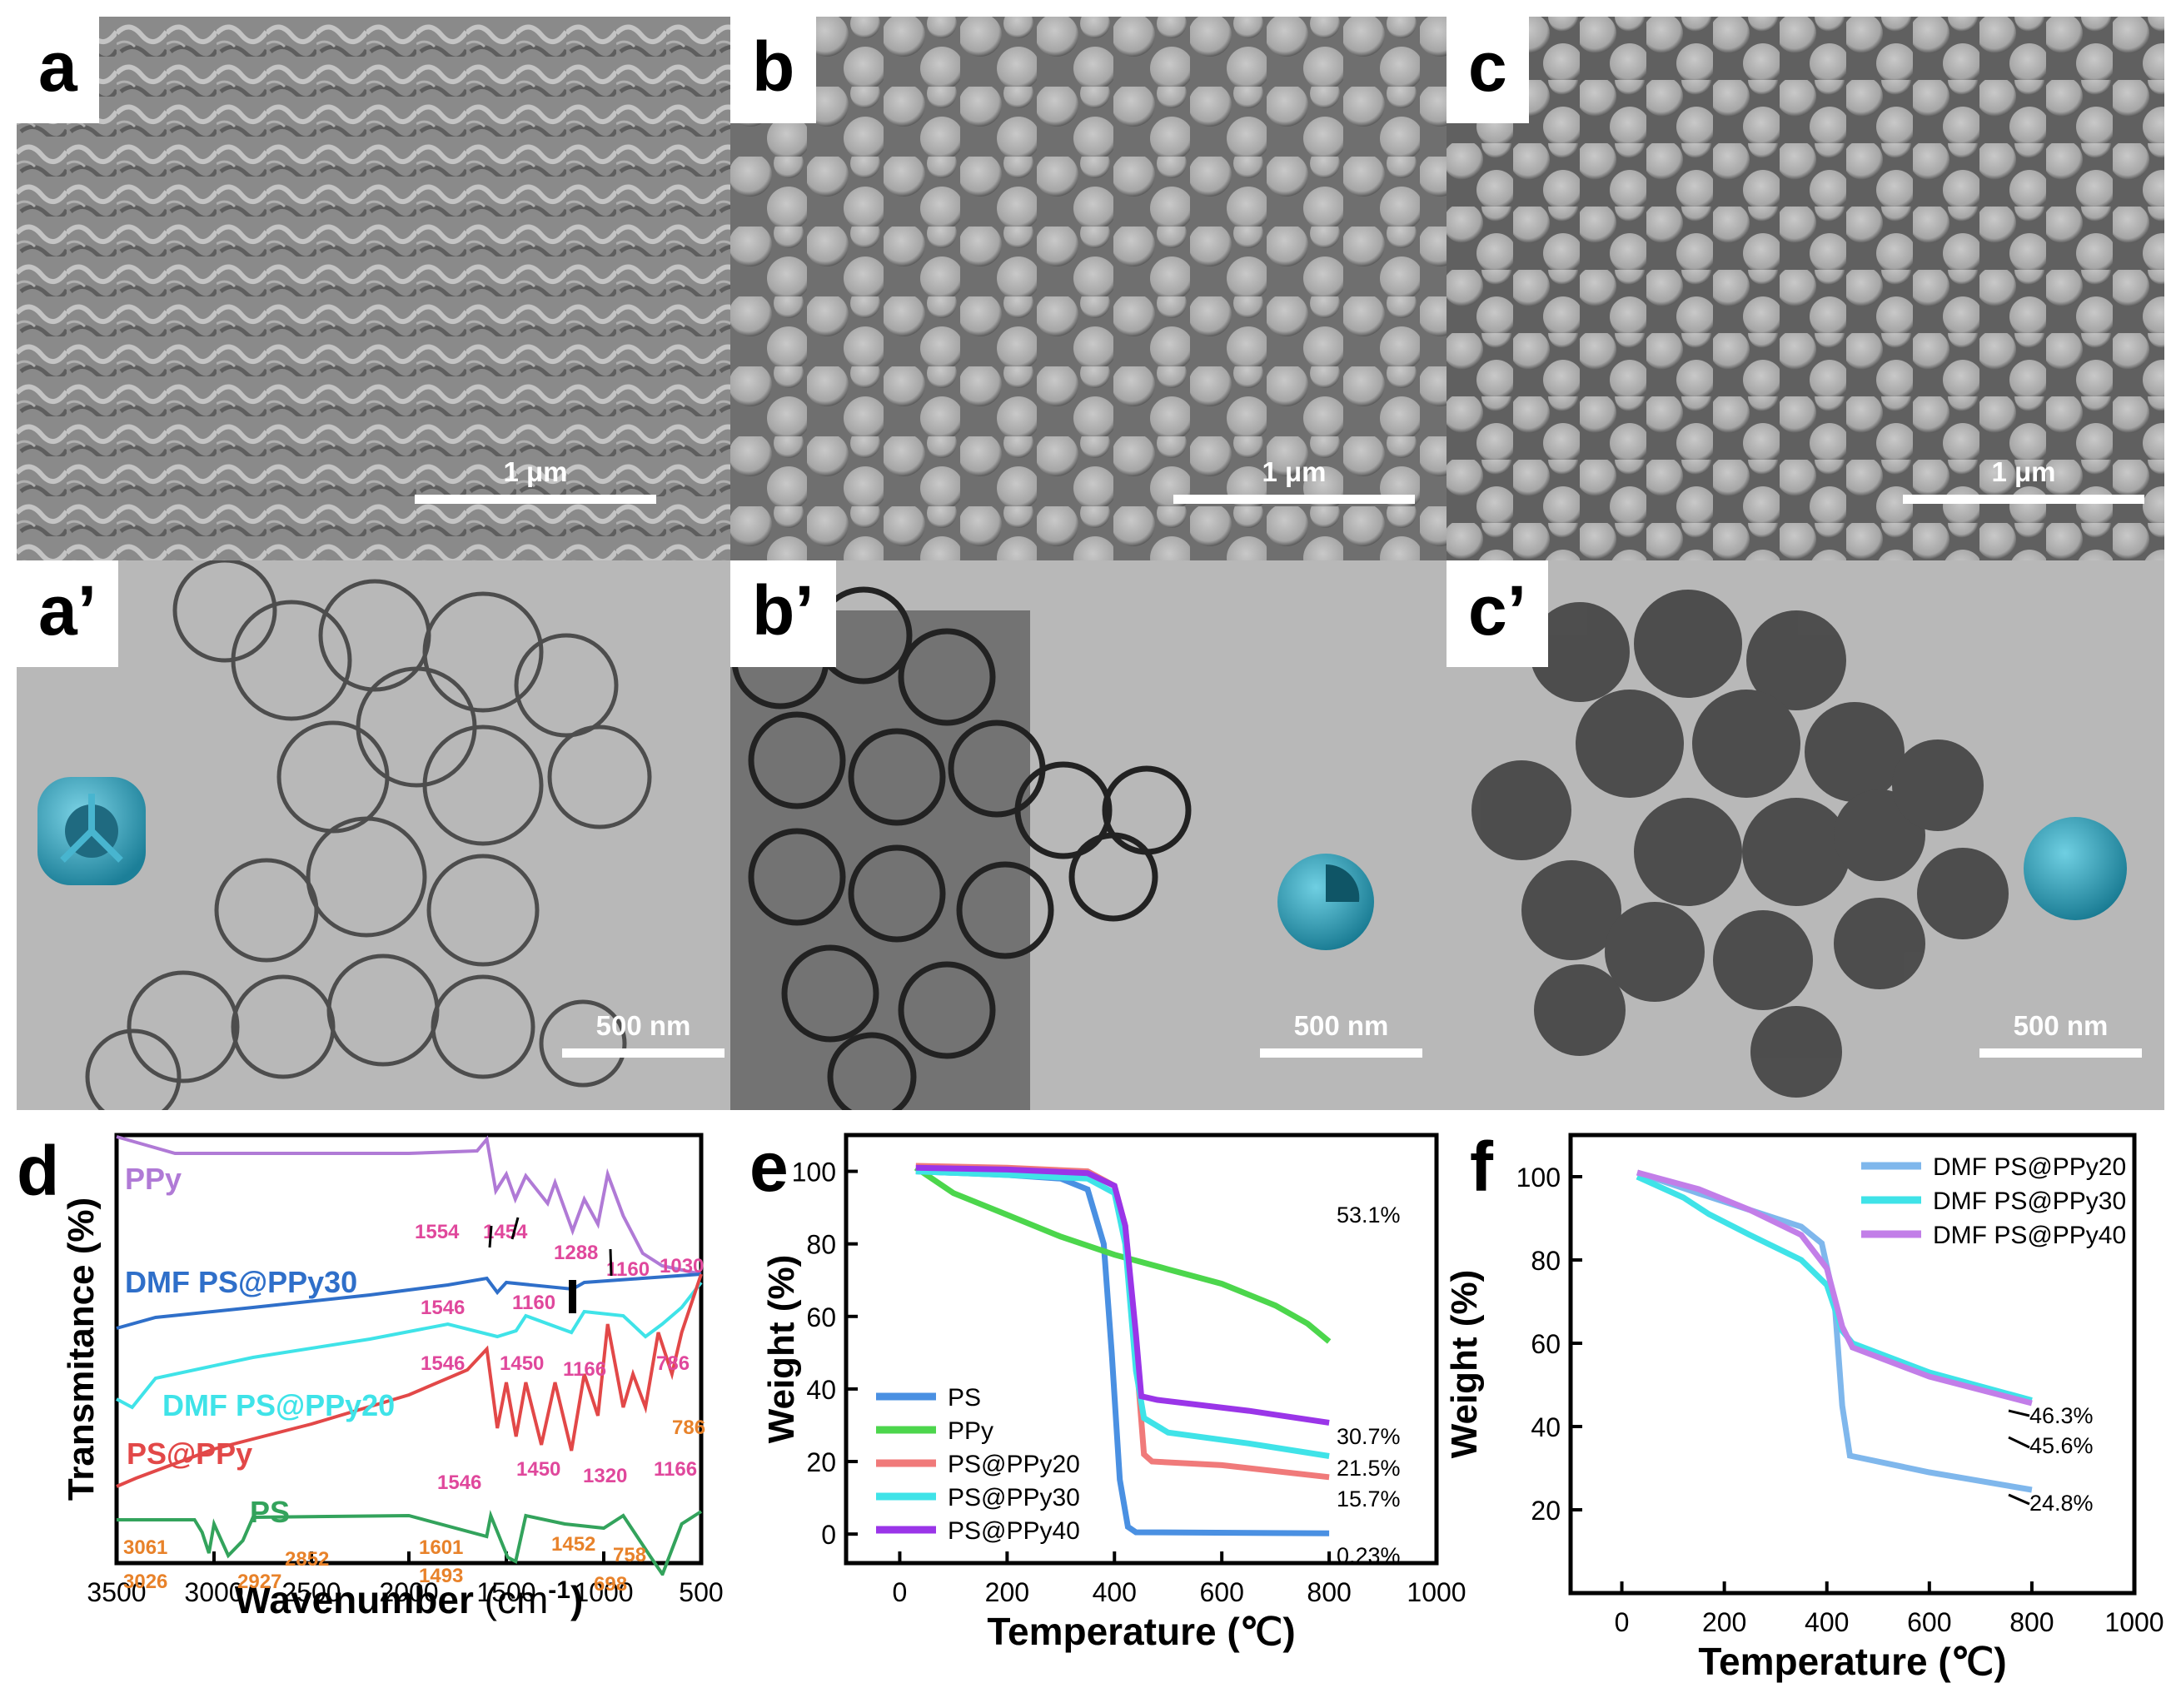  Describe the element at coordinates (573, 1296) in the screenshot. I see `marker-bar-d` at that location.